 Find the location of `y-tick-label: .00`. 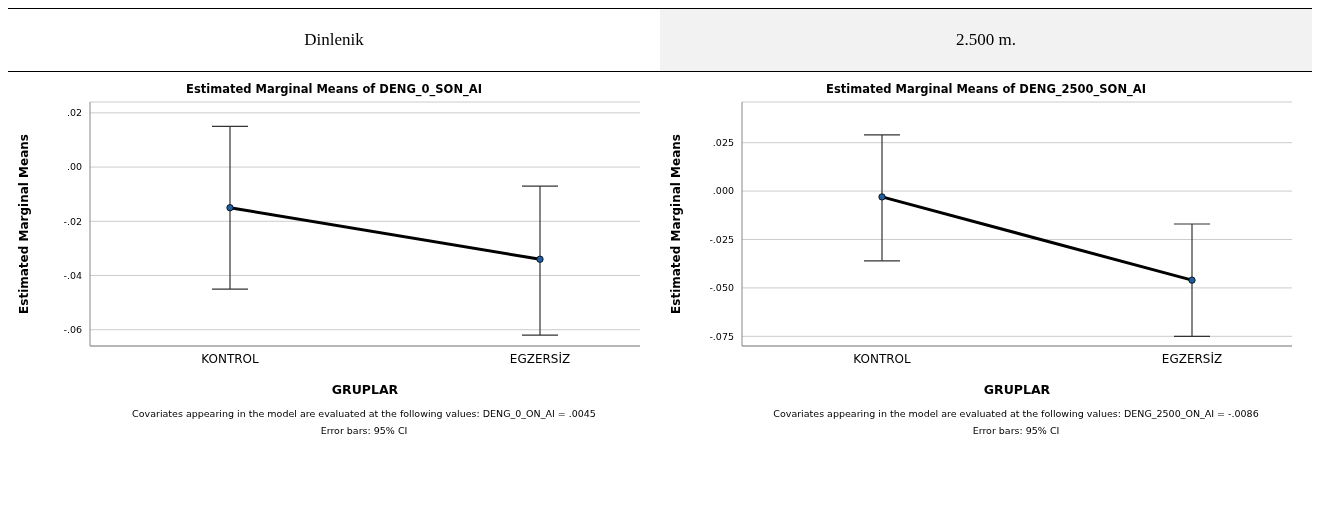

y-tick-label: .00 is located at coordinates (74, 167).